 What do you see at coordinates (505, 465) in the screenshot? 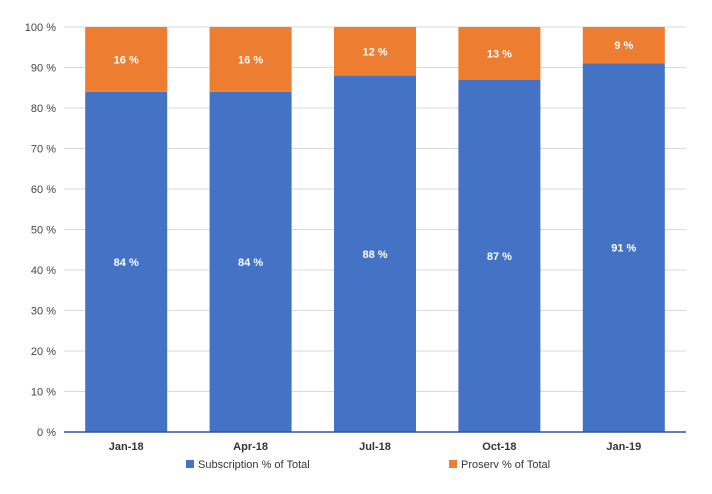
I see `legend-label: Proserv % of Total` at bounding box center [505, 465].